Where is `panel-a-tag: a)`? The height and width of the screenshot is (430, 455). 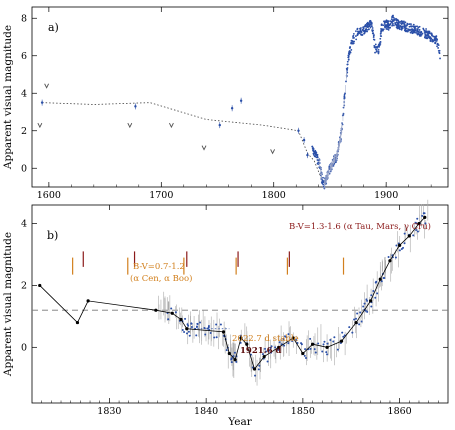 panel-a-tag: a) is located at coordinates (53, 27).